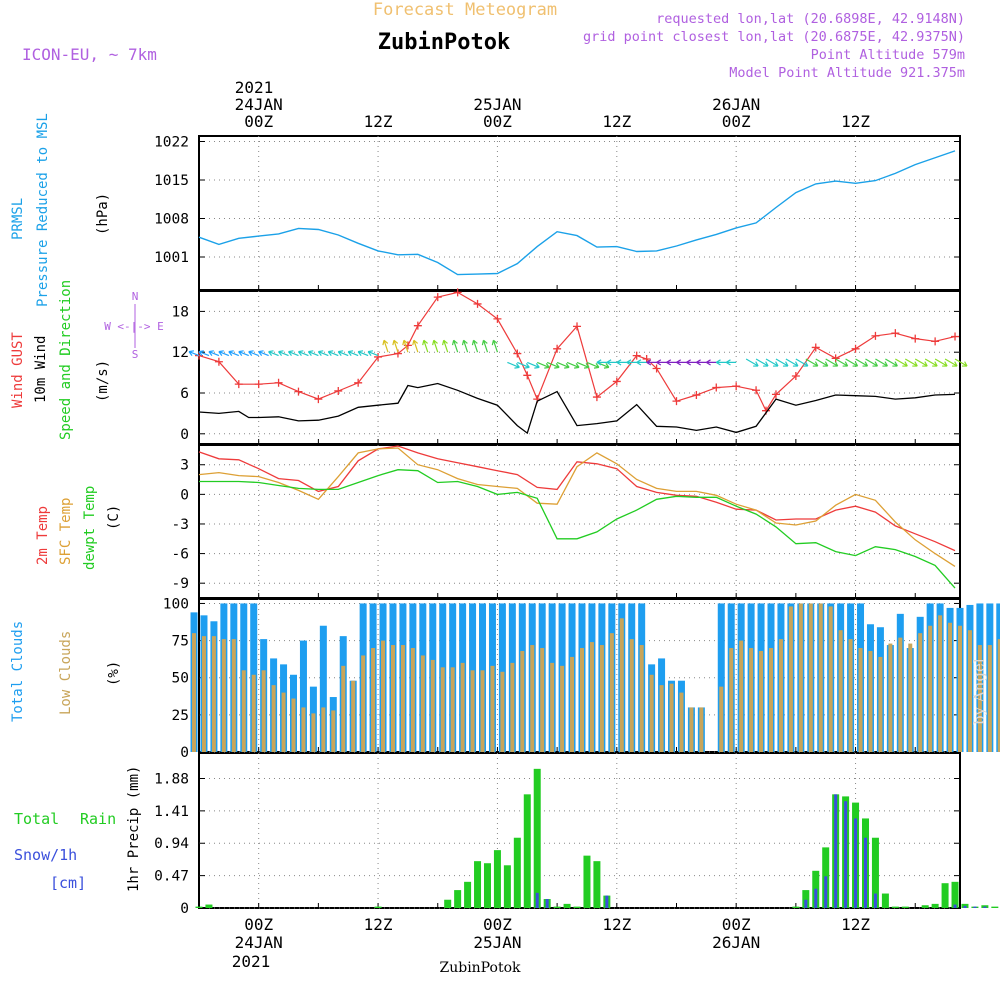  I want to click on panel-frame, so click(579, 367).